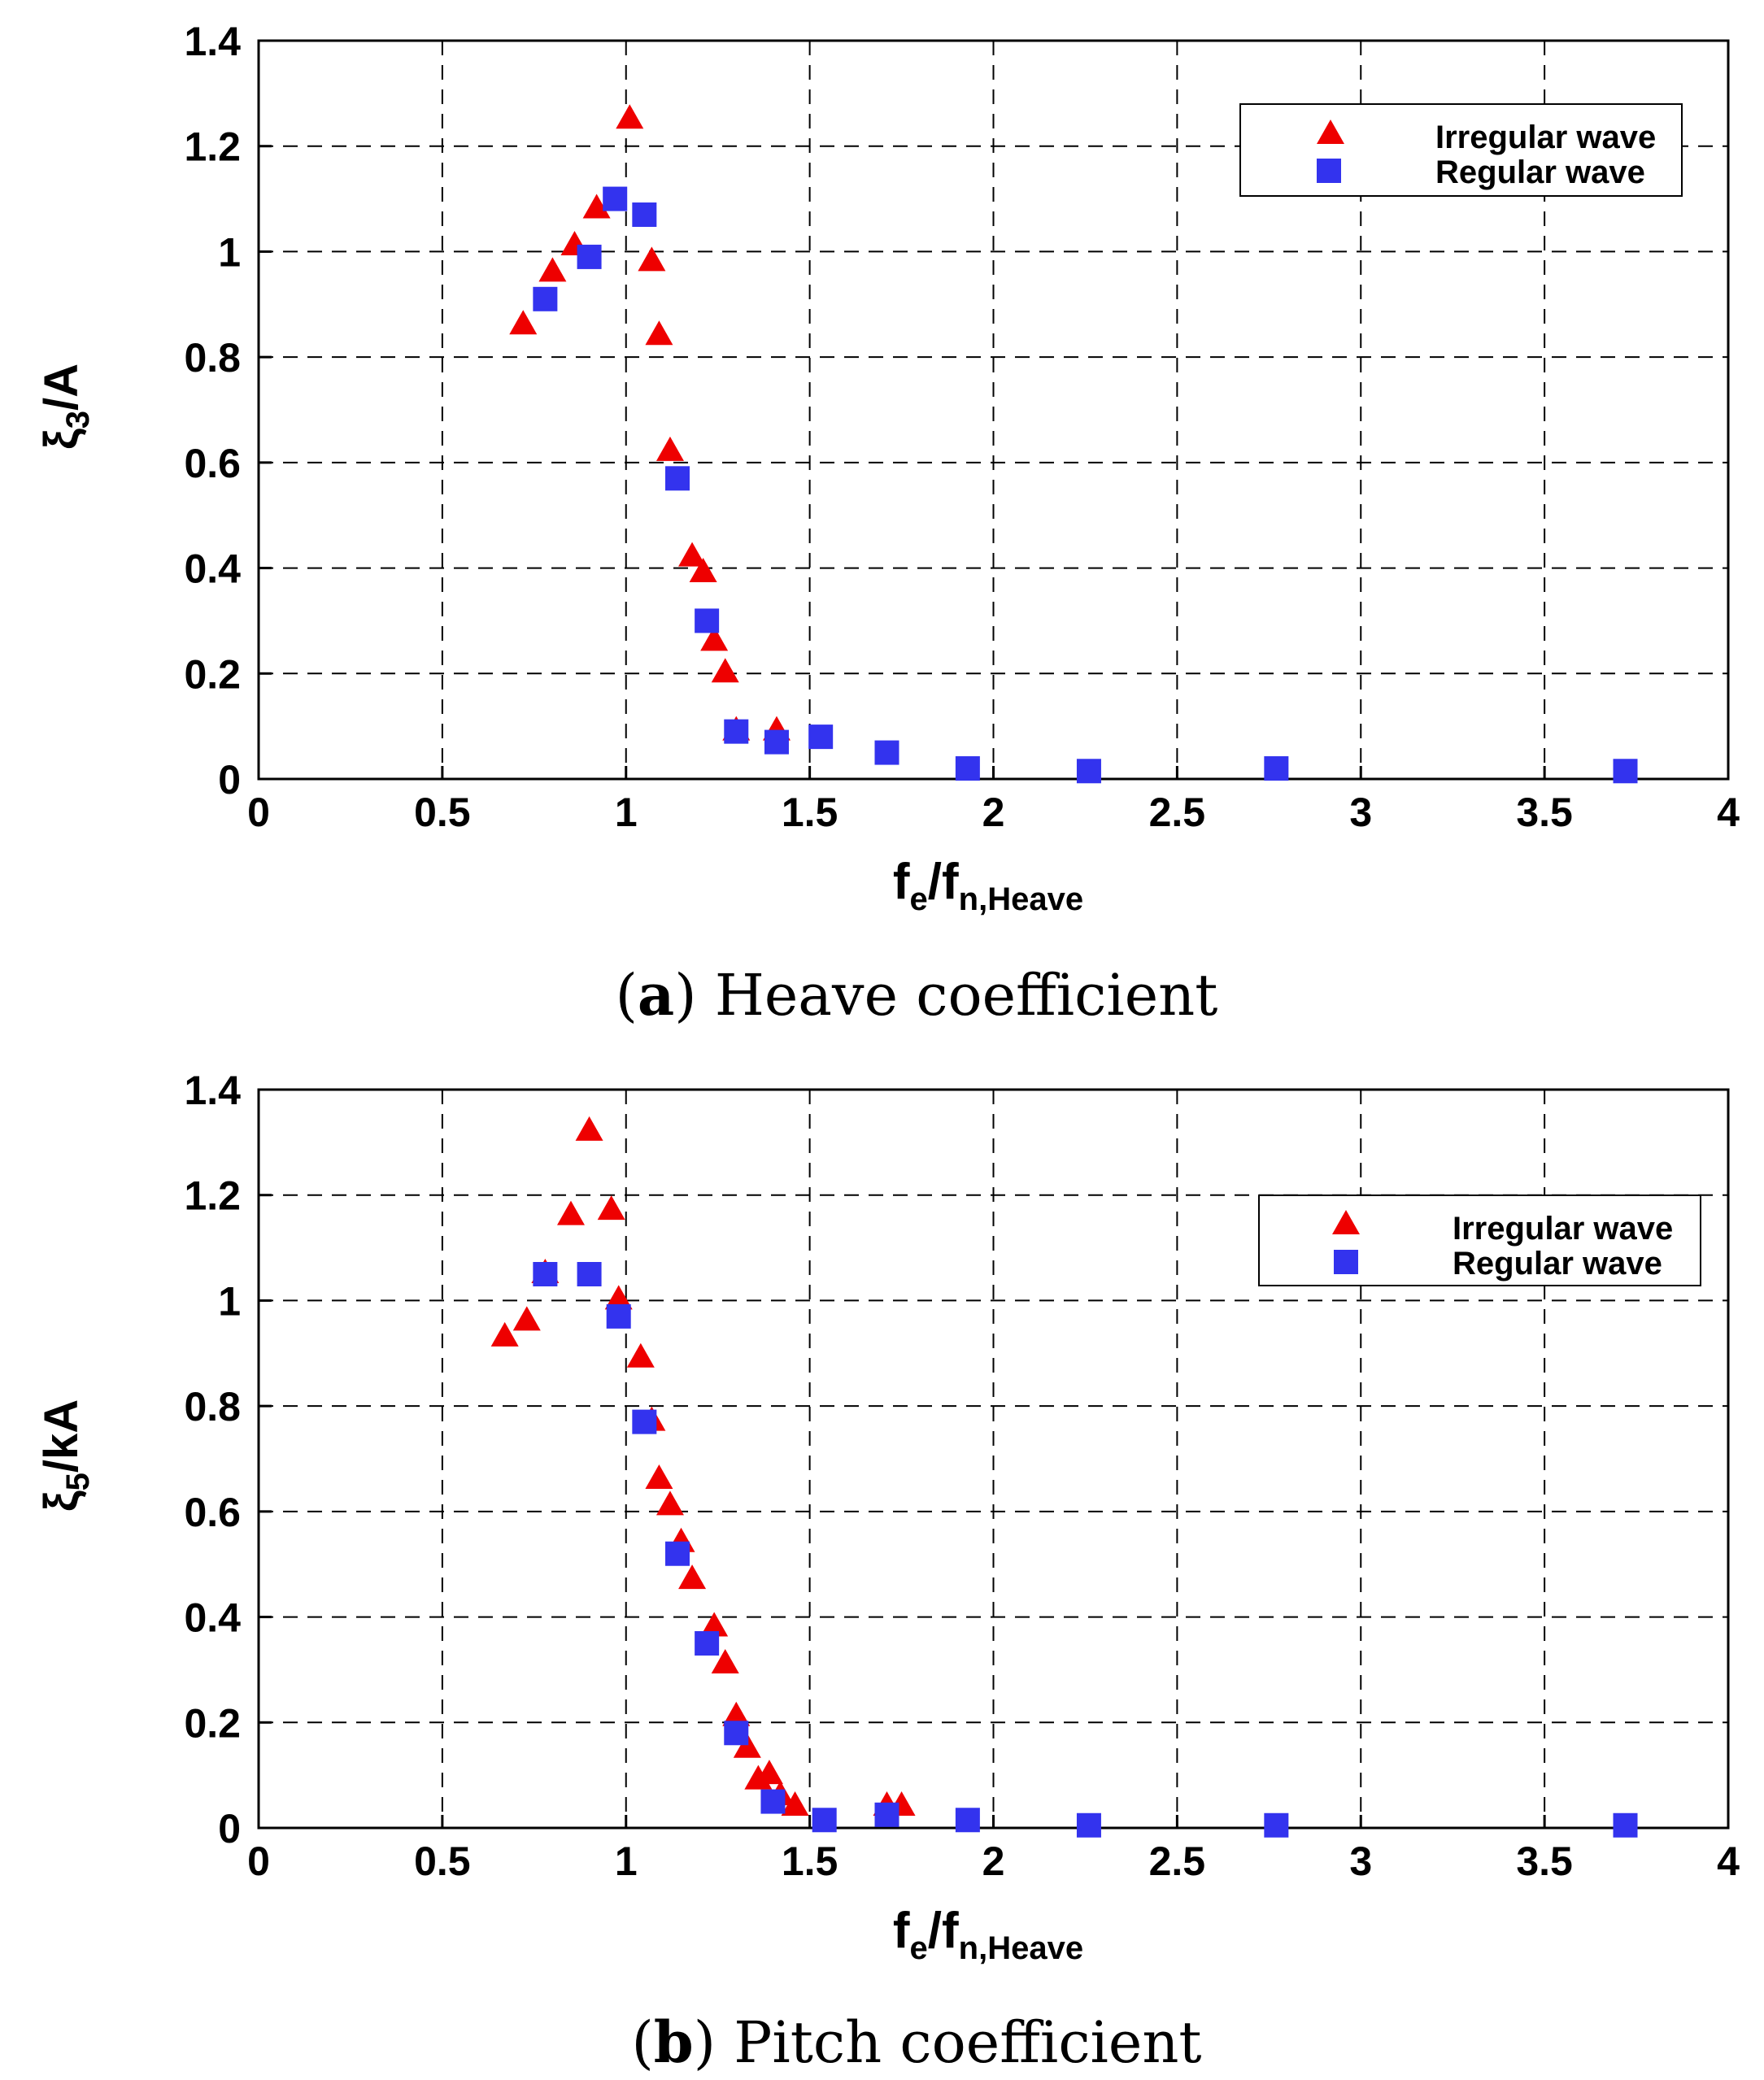 The height and width of the screenshot is (2080, 1764). What do you see at coordinates (213, 358) in the screenshot?
I see `panel-a-ytick-label: 0.8` at bounding box center [213, 358].